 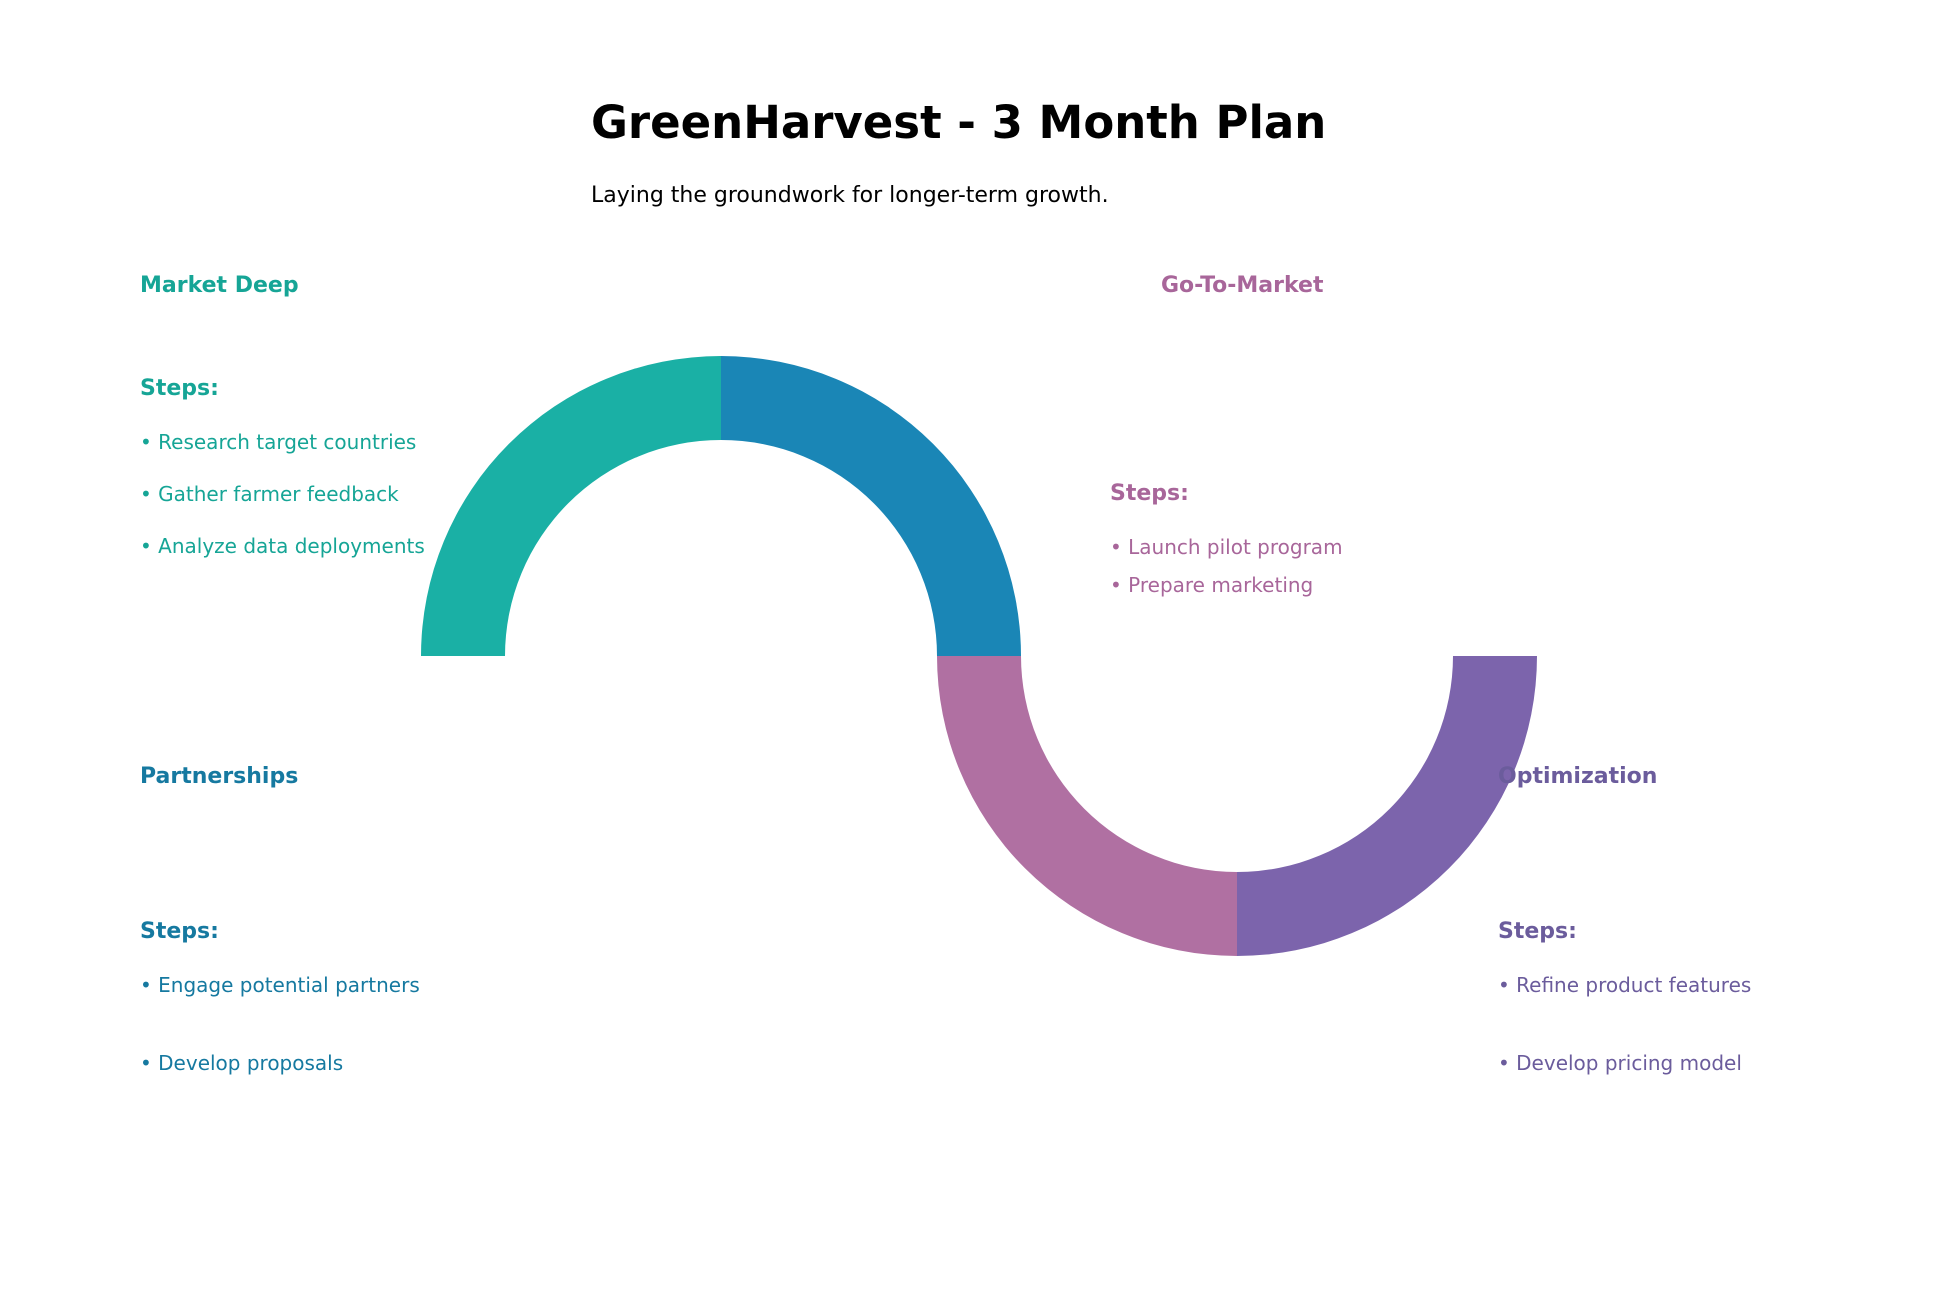 What do you see at coordinates (1242, 285) in the screenshot?
I see `phase-title-go-to-market: Go-To-Market` at bounding box center [1242, 285].